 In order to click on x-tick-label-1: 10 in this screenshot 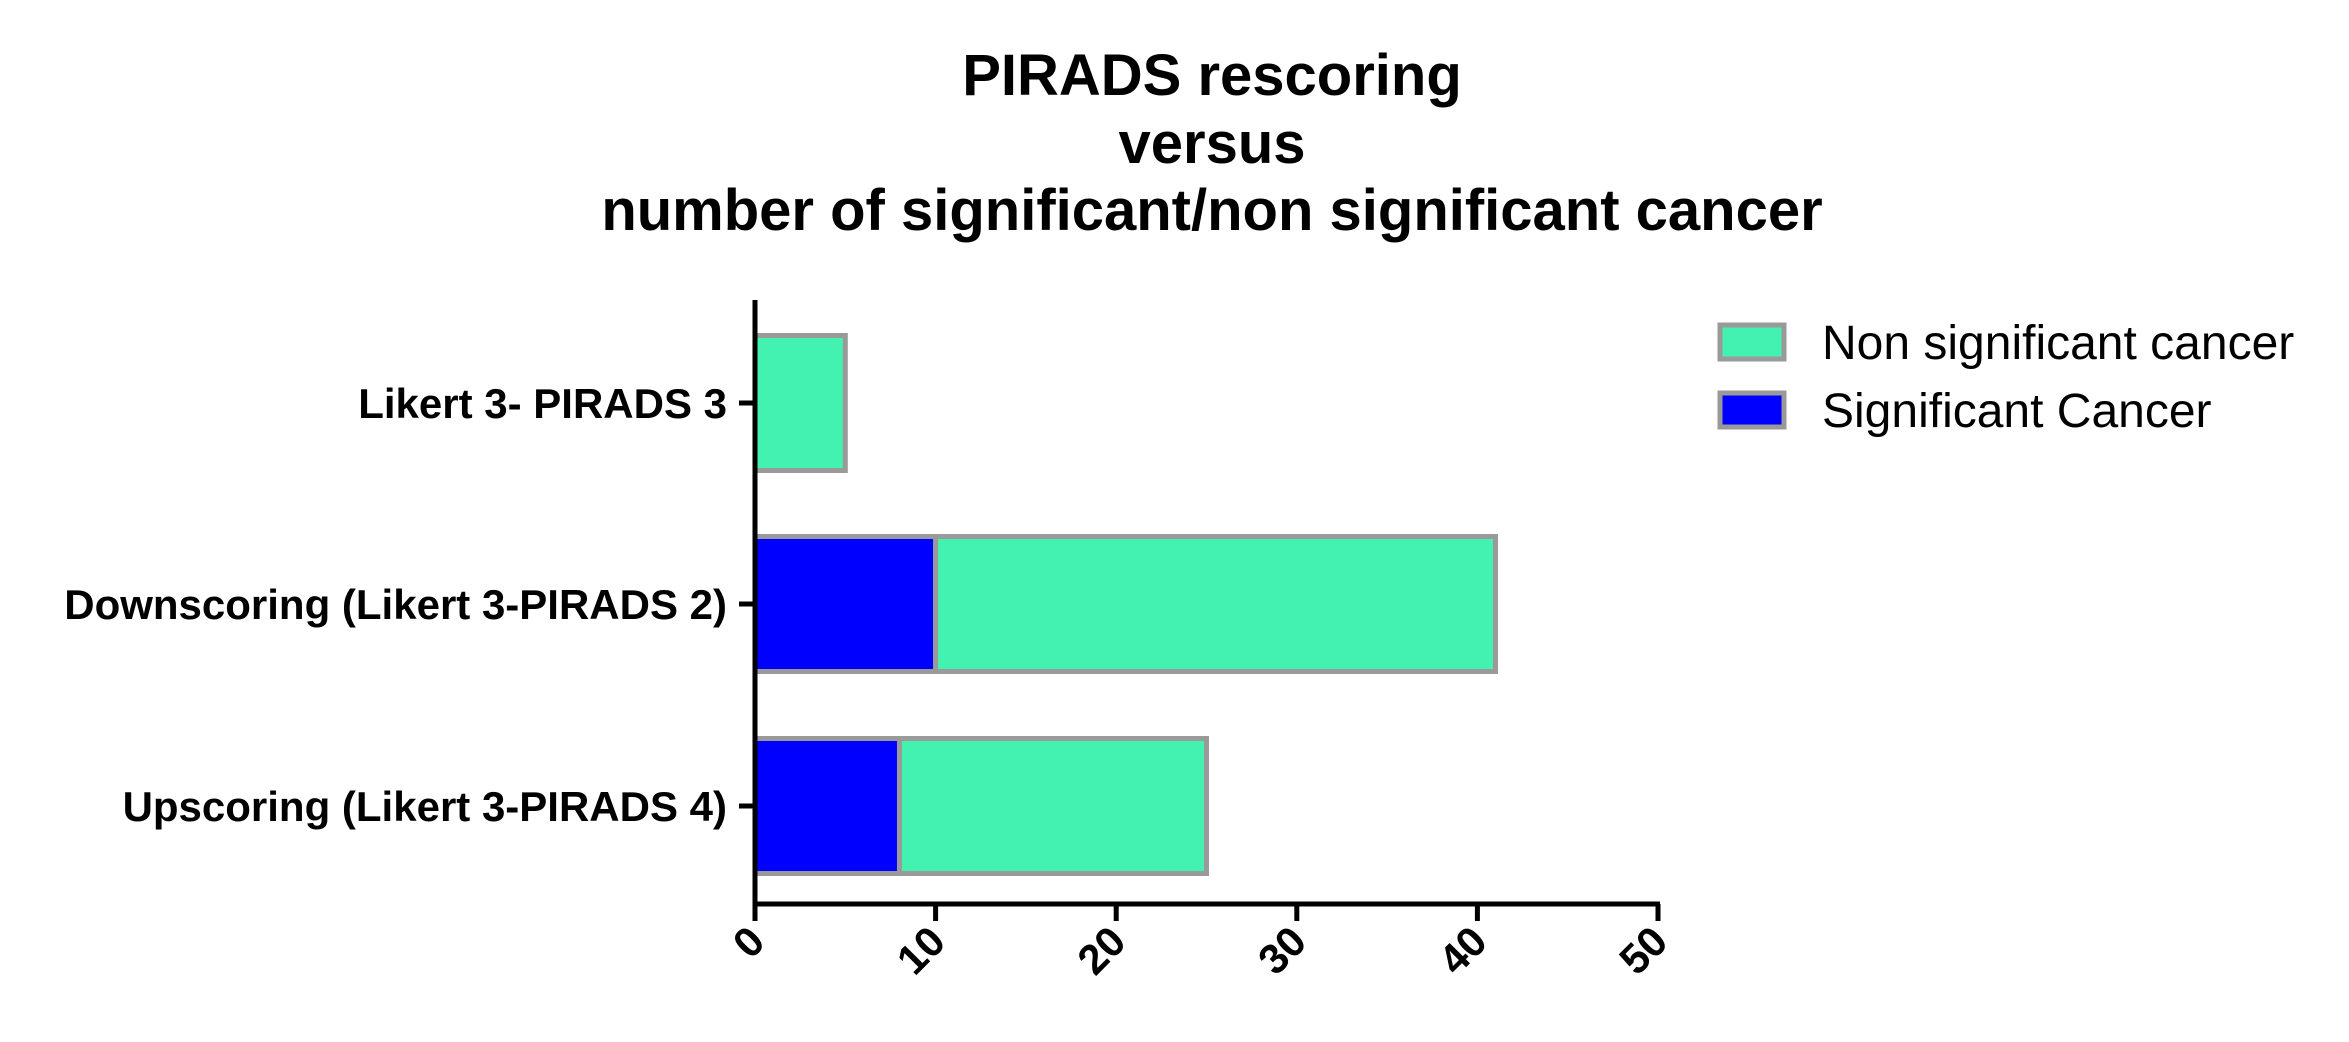, I will do `click(921, 950)`.